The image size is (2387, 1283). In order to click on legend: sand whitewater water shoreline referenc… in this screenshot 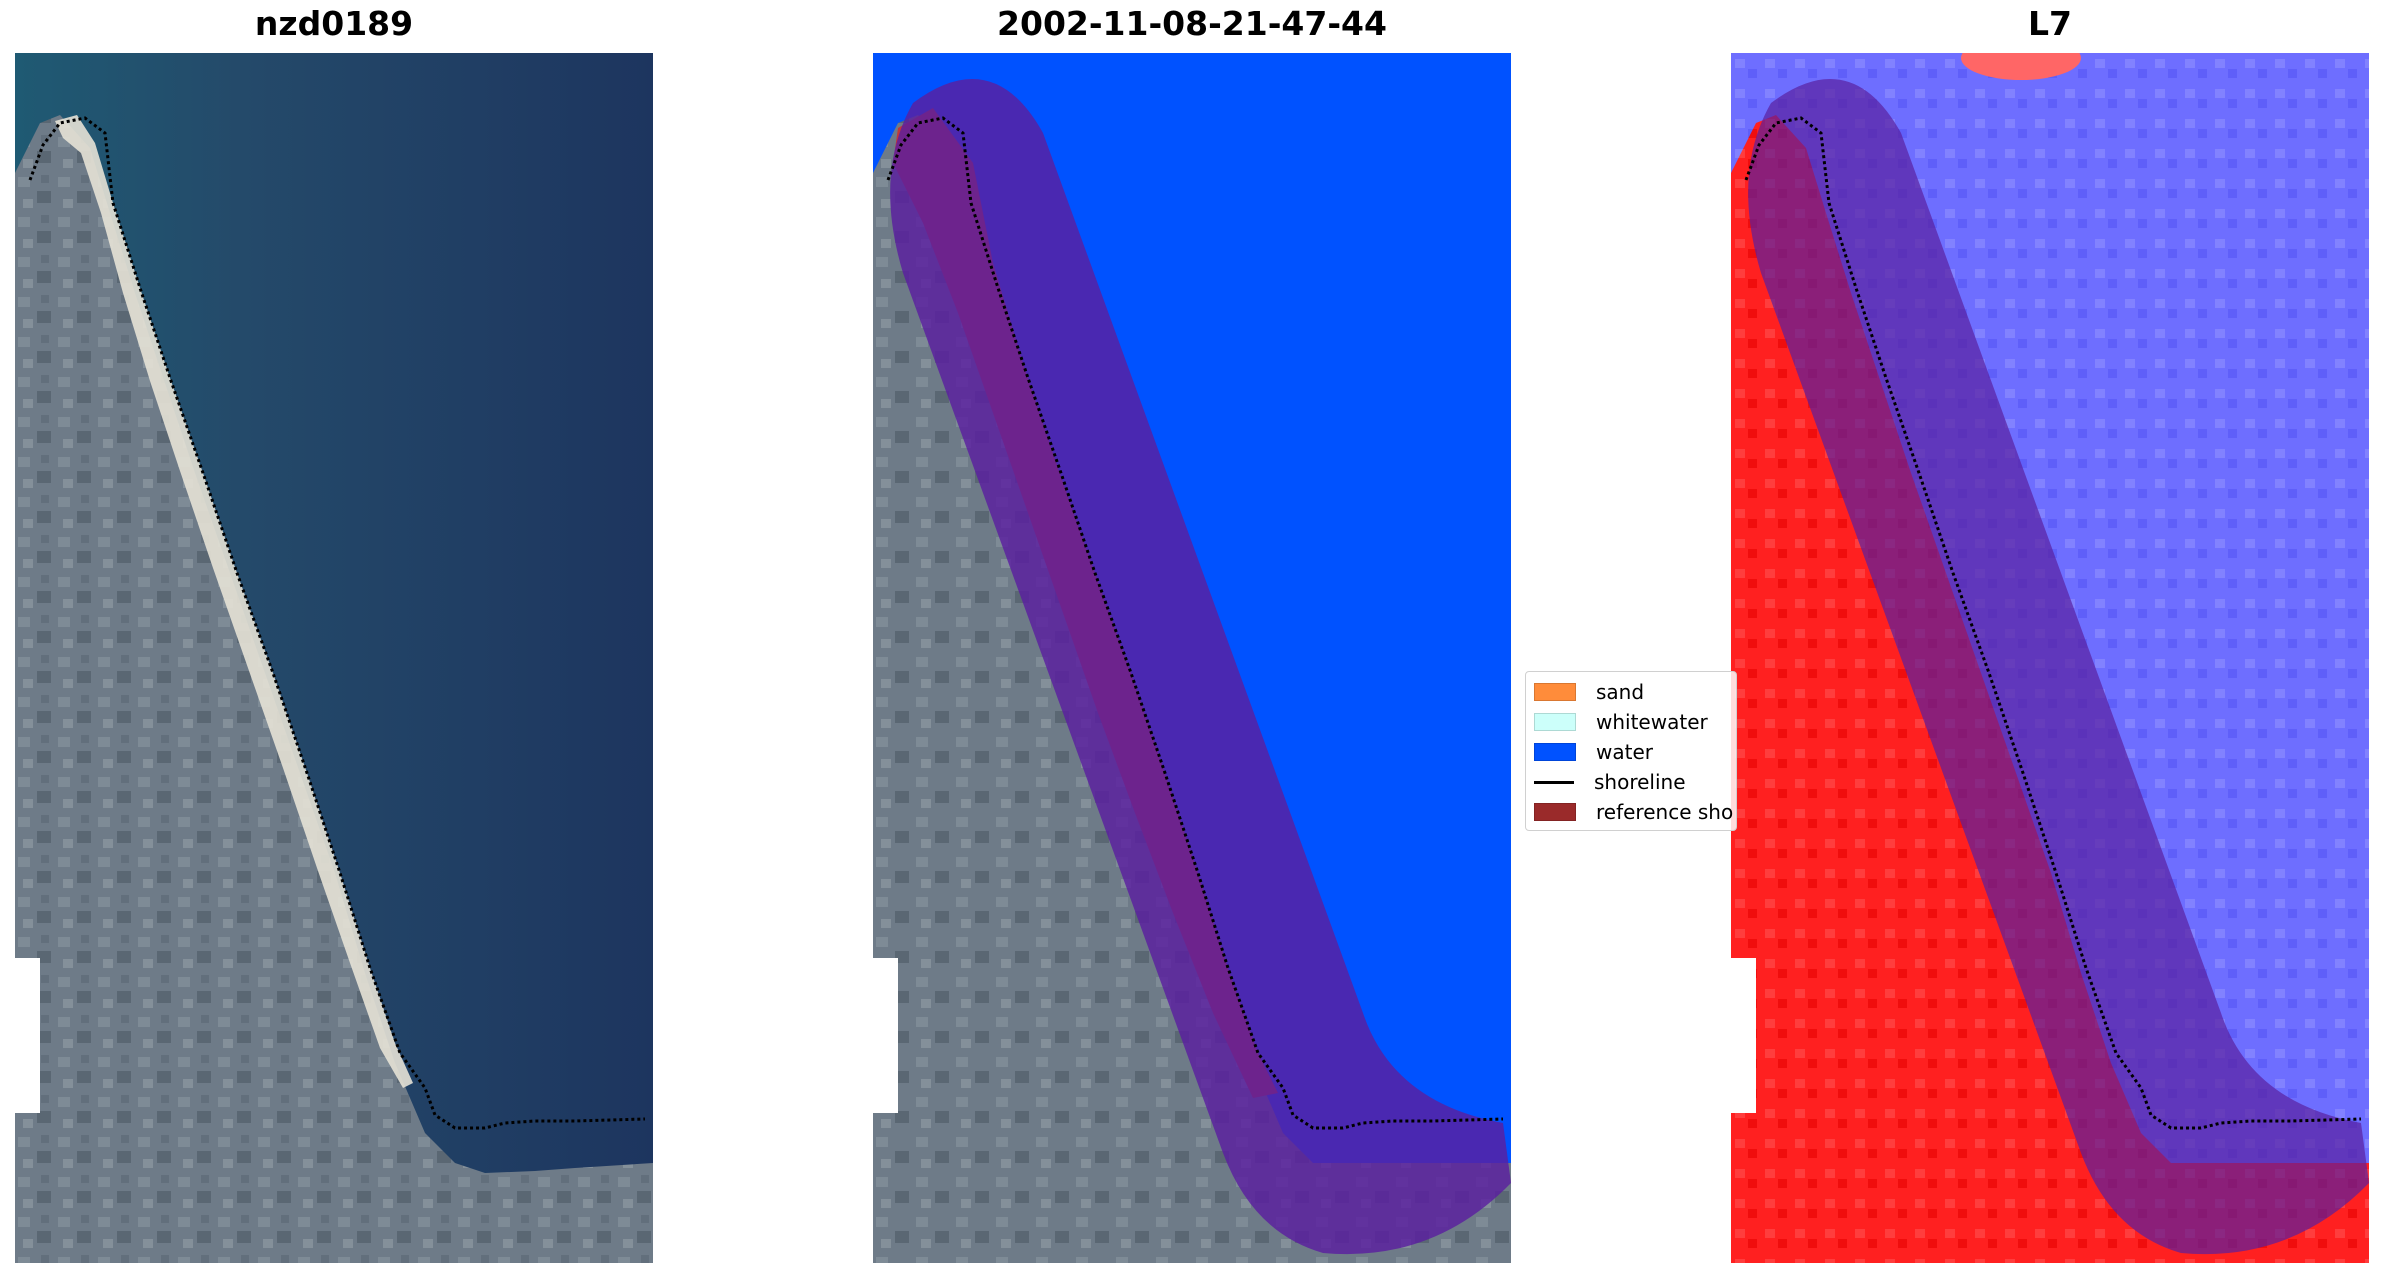, I will do `click(1631, 751)`.